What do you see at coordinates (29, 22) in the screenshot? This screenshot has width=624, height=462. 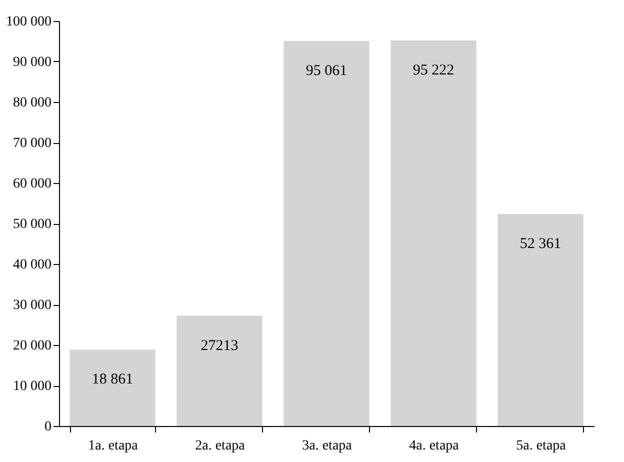 I see `y-tick-label: 100 000` at bounding box center [29, 22].